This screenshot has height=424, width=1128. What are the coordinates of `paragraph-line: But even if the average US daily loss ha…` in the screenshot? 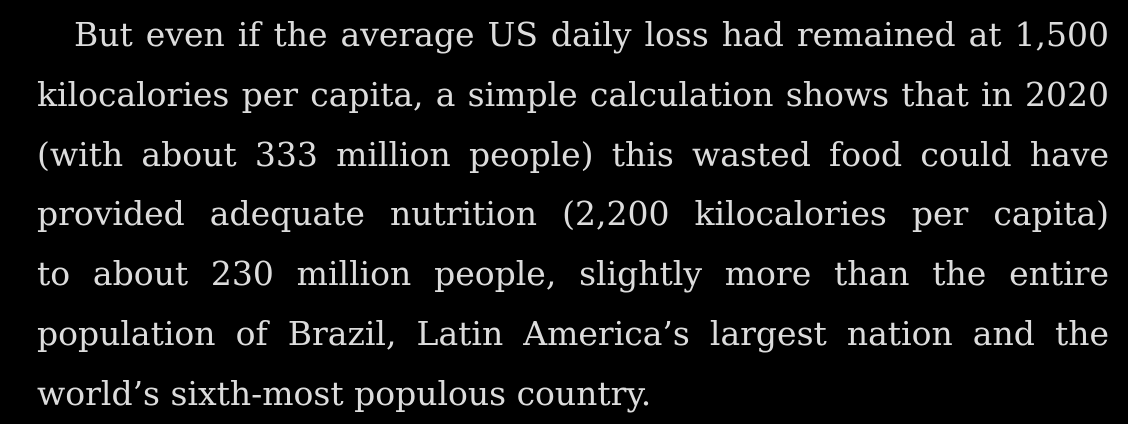 It's located at (591, 34).